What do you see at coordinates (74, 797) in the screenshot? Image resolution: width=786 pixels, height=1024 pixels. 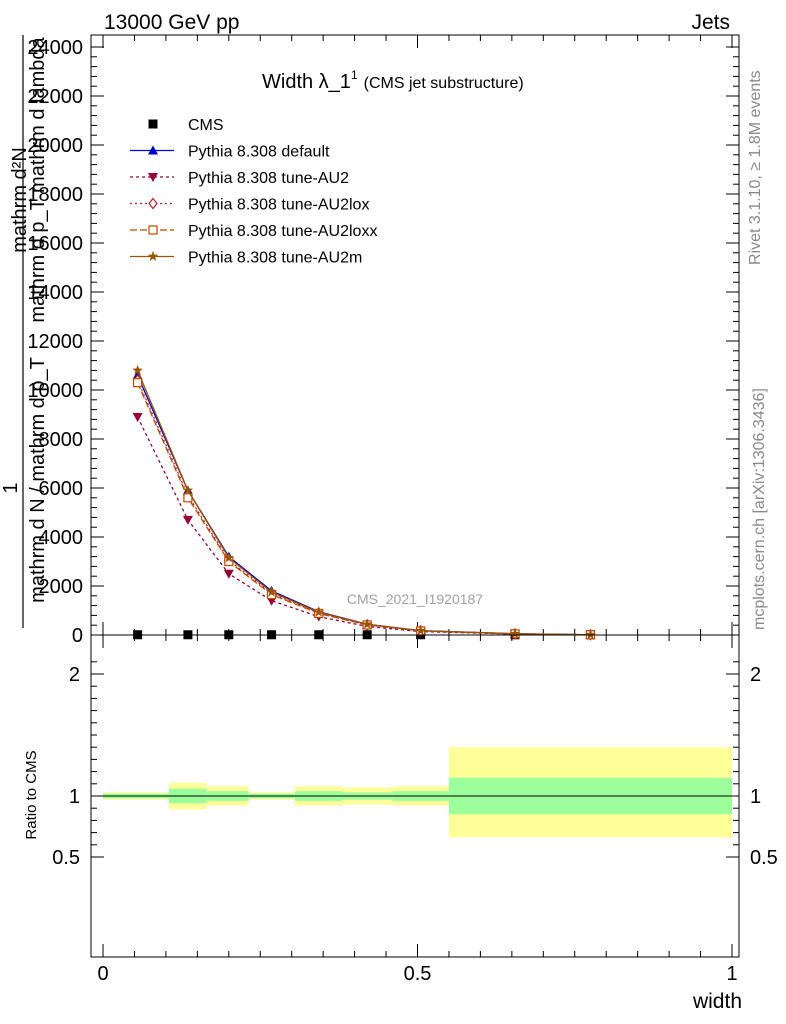 I see `ratio-y-tick-label: 1` at bounding box center [74, 797].